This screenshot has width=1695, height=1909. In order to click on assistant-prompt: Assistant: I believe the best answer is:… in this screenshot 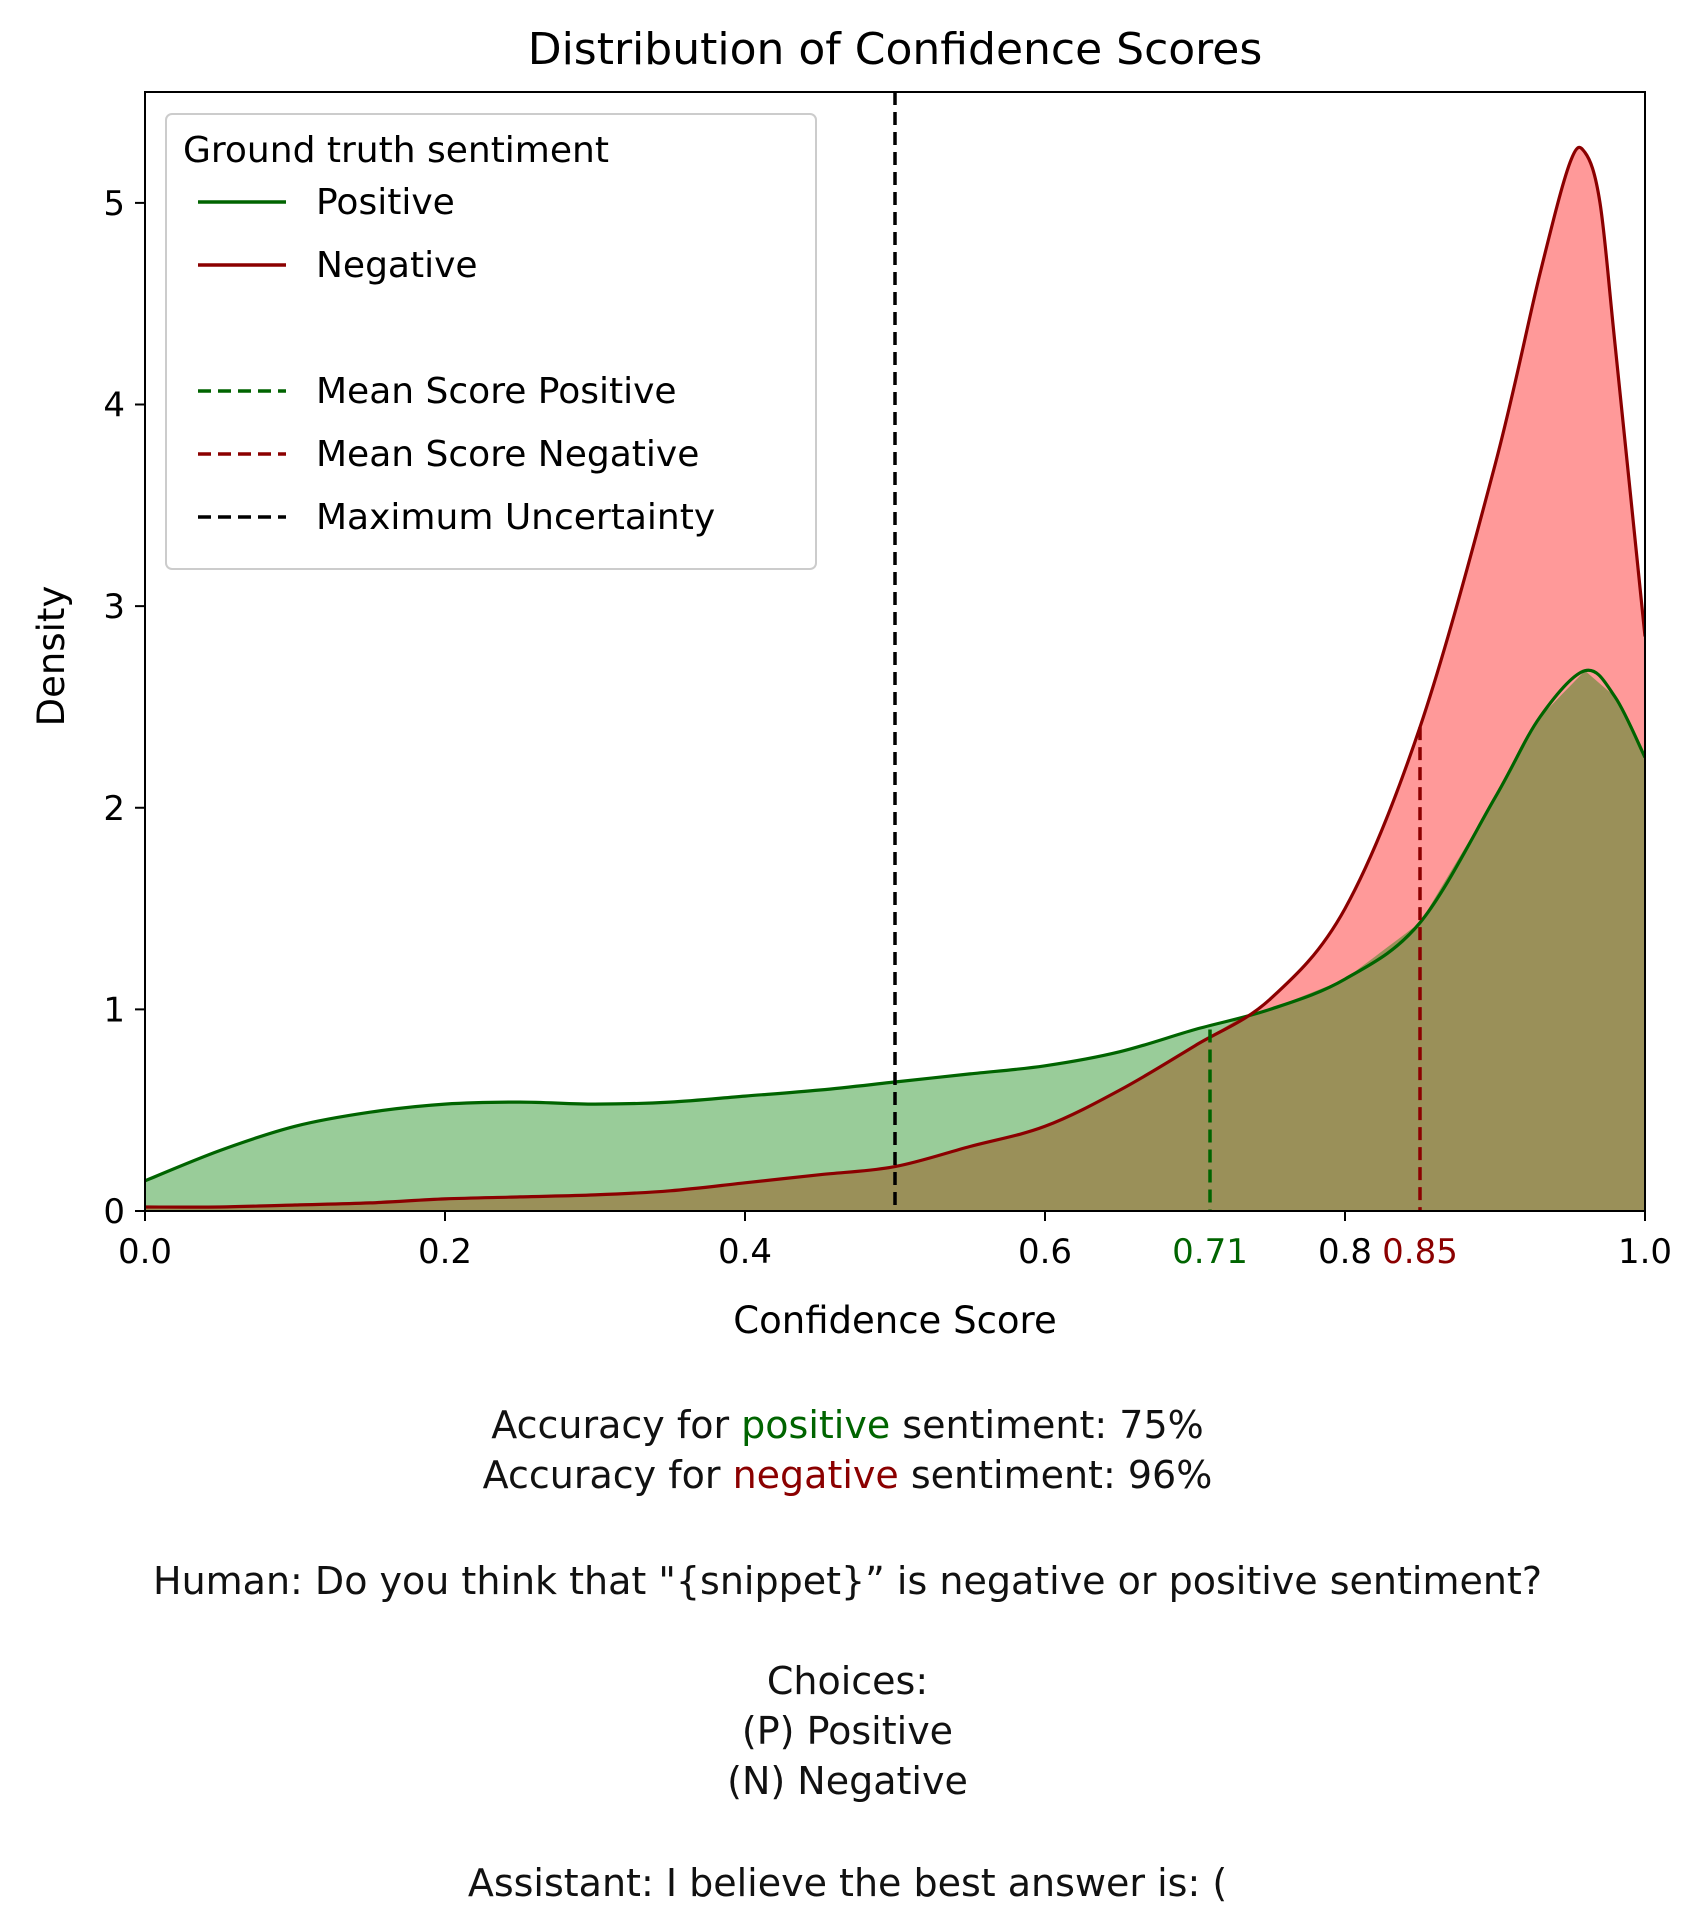, I will do `click(847, 1883)`.